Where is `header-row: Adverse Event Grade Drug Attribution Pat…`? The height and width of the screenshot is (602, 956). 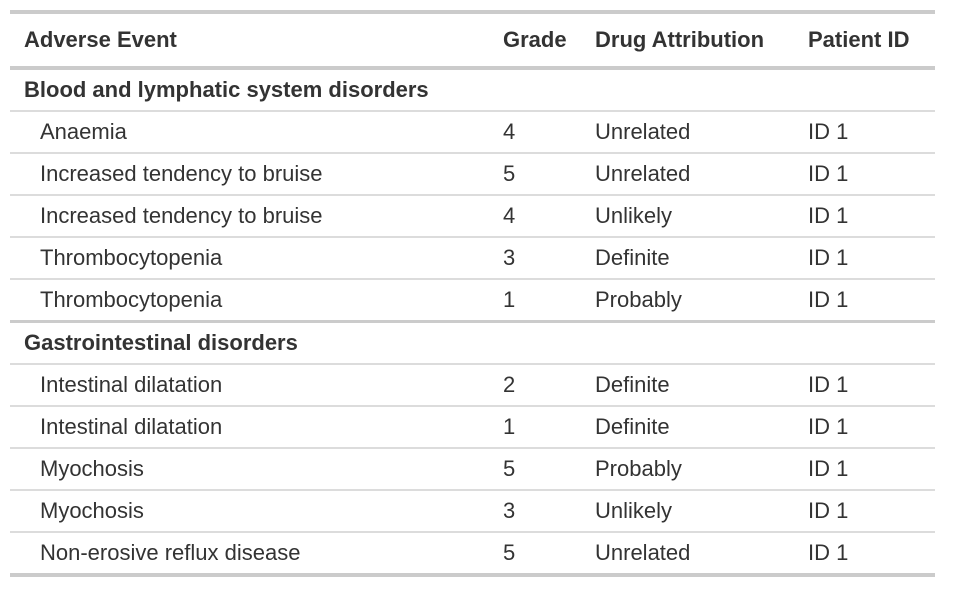 header-row: Adverse Event Grade Drug Attribution Pat… is located at coordinates (472, 40).